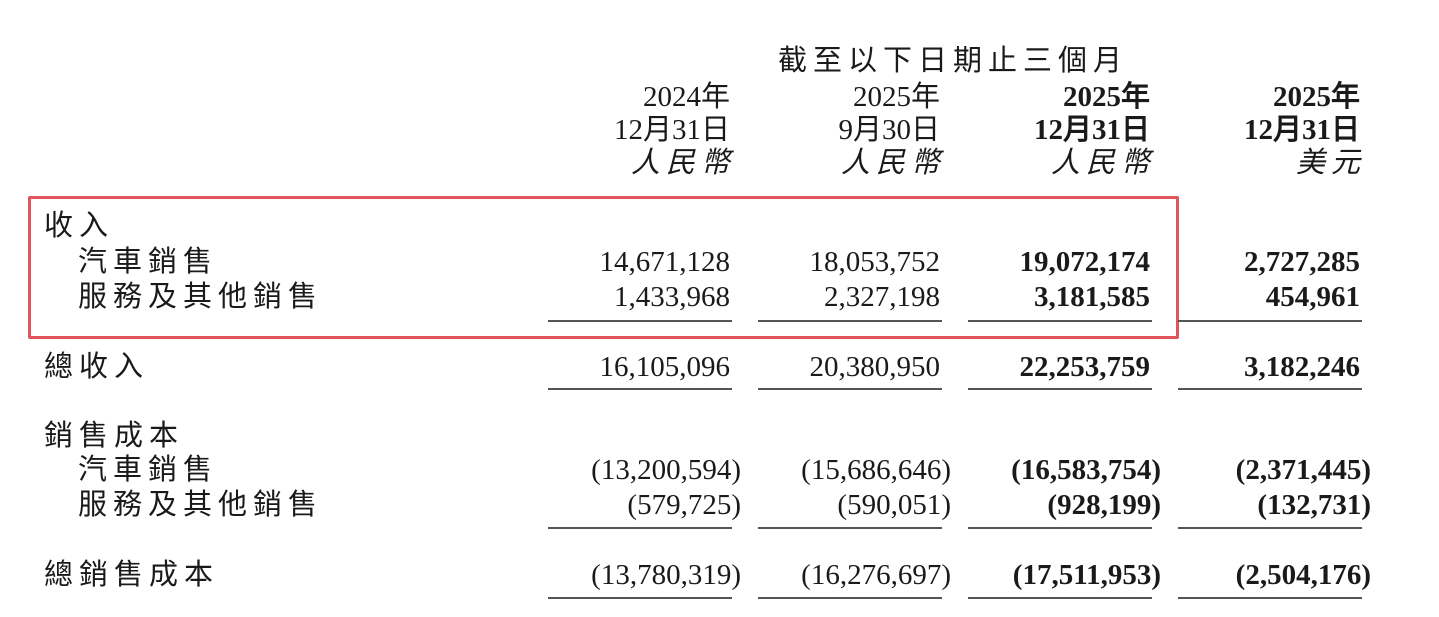  I want to click on row-label: 總收入, so click(97, 367).